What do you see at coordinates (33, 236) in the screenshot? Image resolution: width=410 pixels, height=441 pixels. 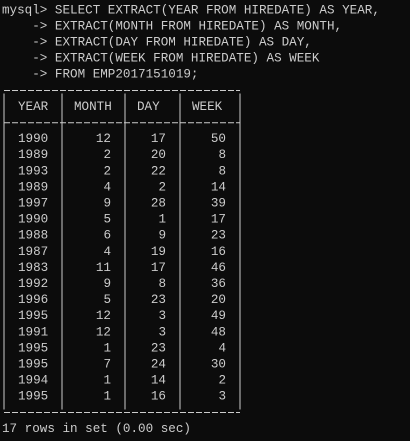 I see `table-cell: 1988` at bounding box center [33, 236].